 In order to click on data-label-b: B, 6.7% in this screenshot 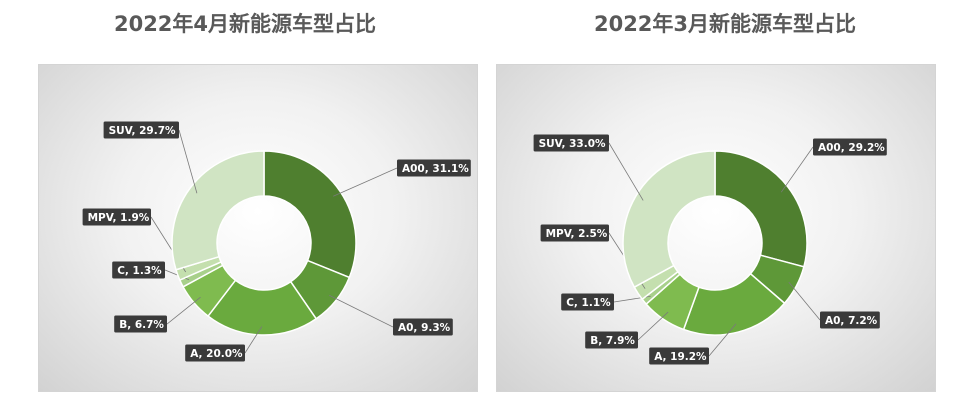, I will do `click(141, 325)`.